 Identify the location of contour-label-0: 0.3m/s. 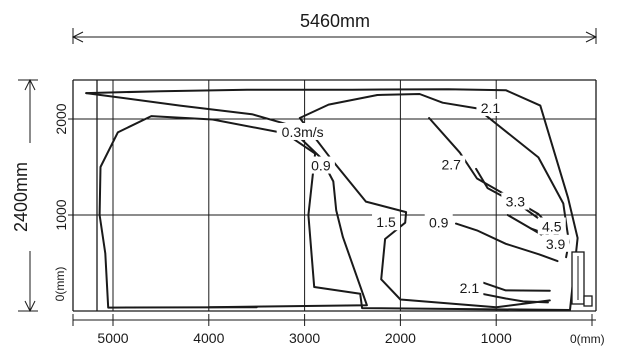
(303, 132).